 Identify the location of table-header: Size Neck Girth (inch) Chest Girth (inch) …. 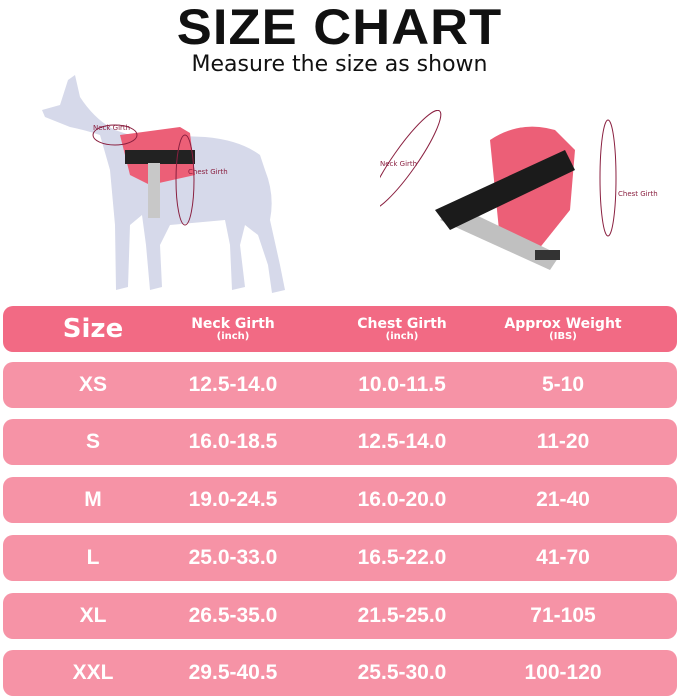
(340, 329).